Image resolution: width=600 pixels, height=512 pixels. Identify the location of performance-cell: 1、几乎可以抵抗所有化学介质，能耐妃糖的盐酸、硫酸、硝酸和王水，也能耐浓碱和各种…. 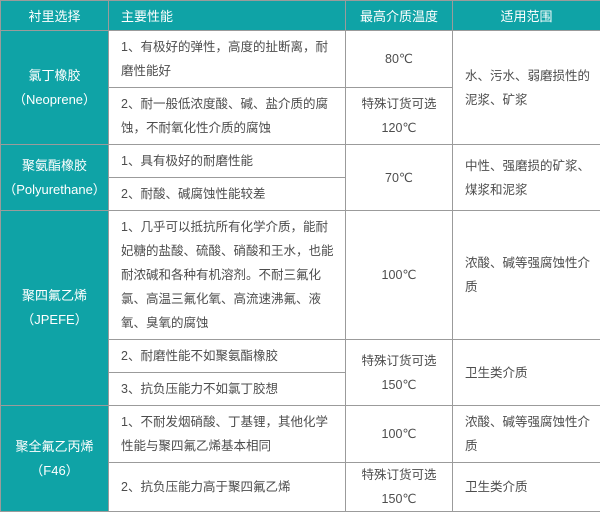
(227, 275).